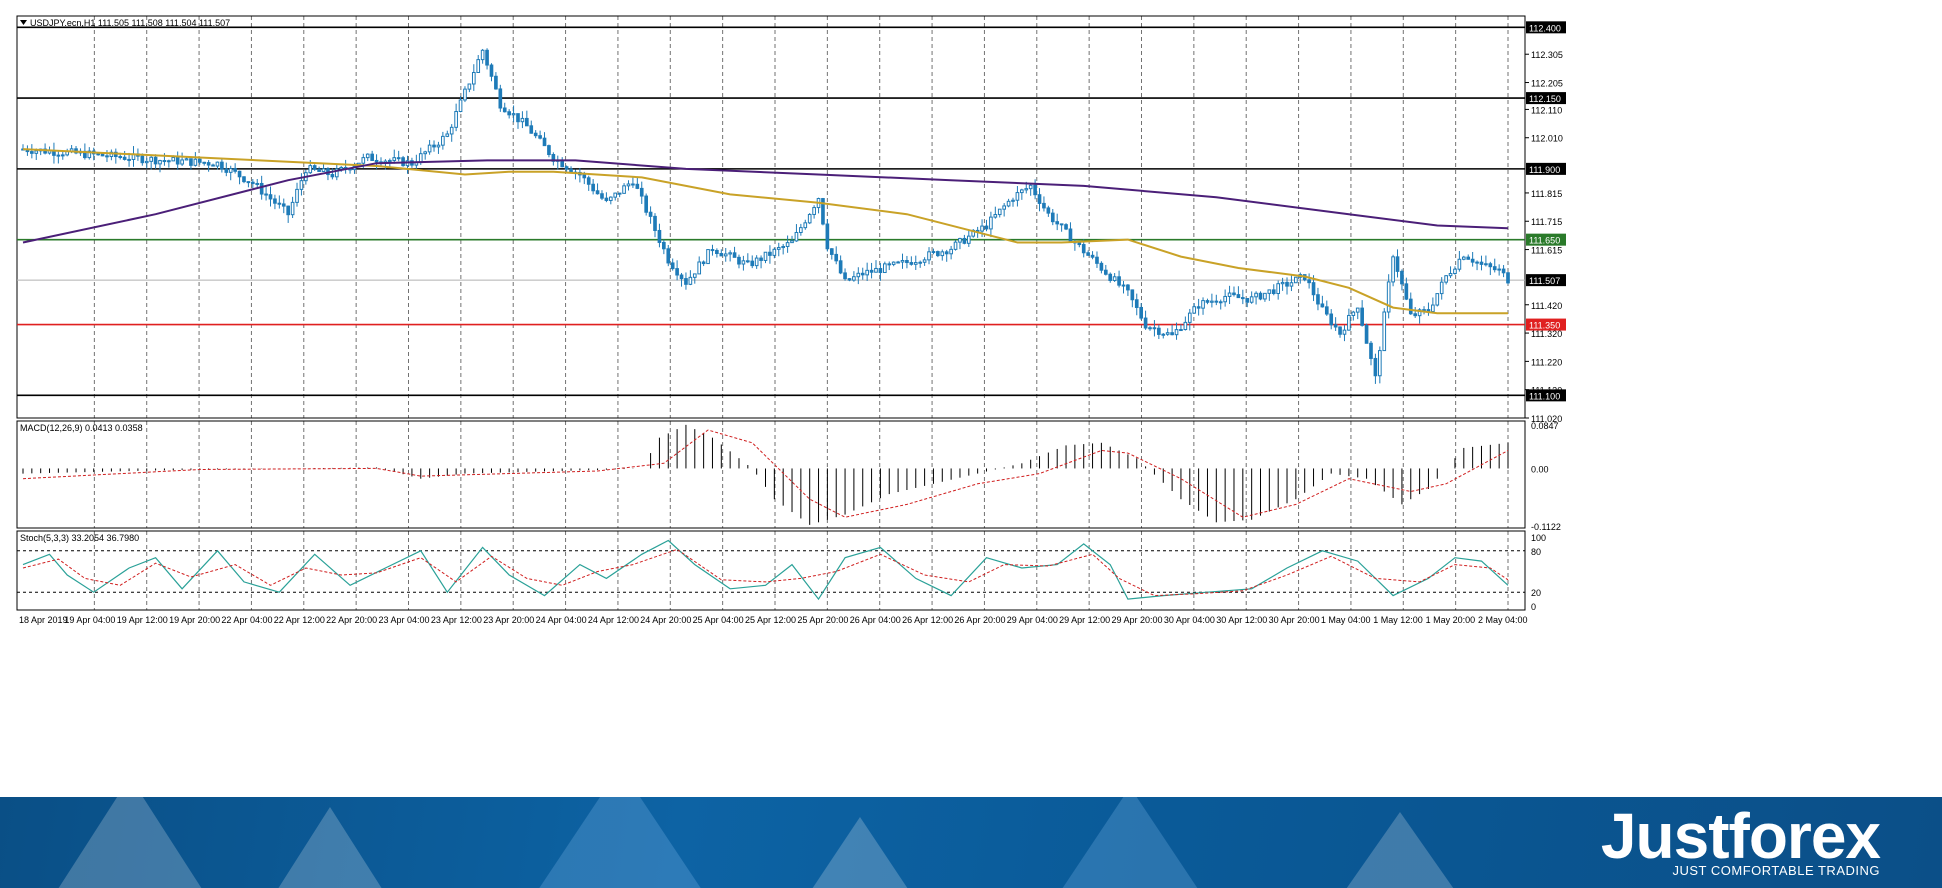 This screenshot has height=888, width=1942. I want to click on stoch-tick-label: 100, so click(1538, 538).